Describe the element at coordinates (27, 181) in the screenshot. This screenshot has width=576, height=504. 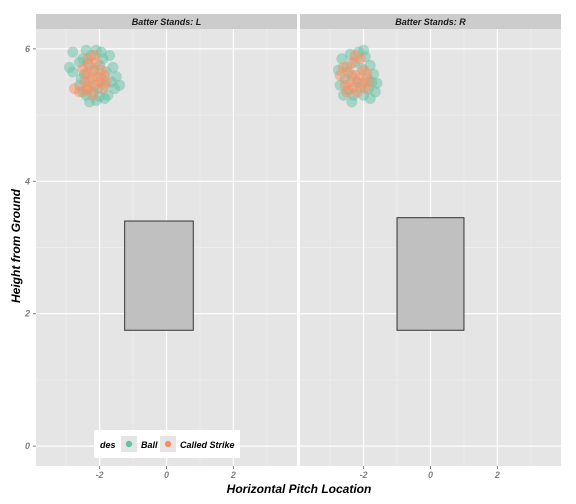
I see `y-tick-label: 4` at that location.